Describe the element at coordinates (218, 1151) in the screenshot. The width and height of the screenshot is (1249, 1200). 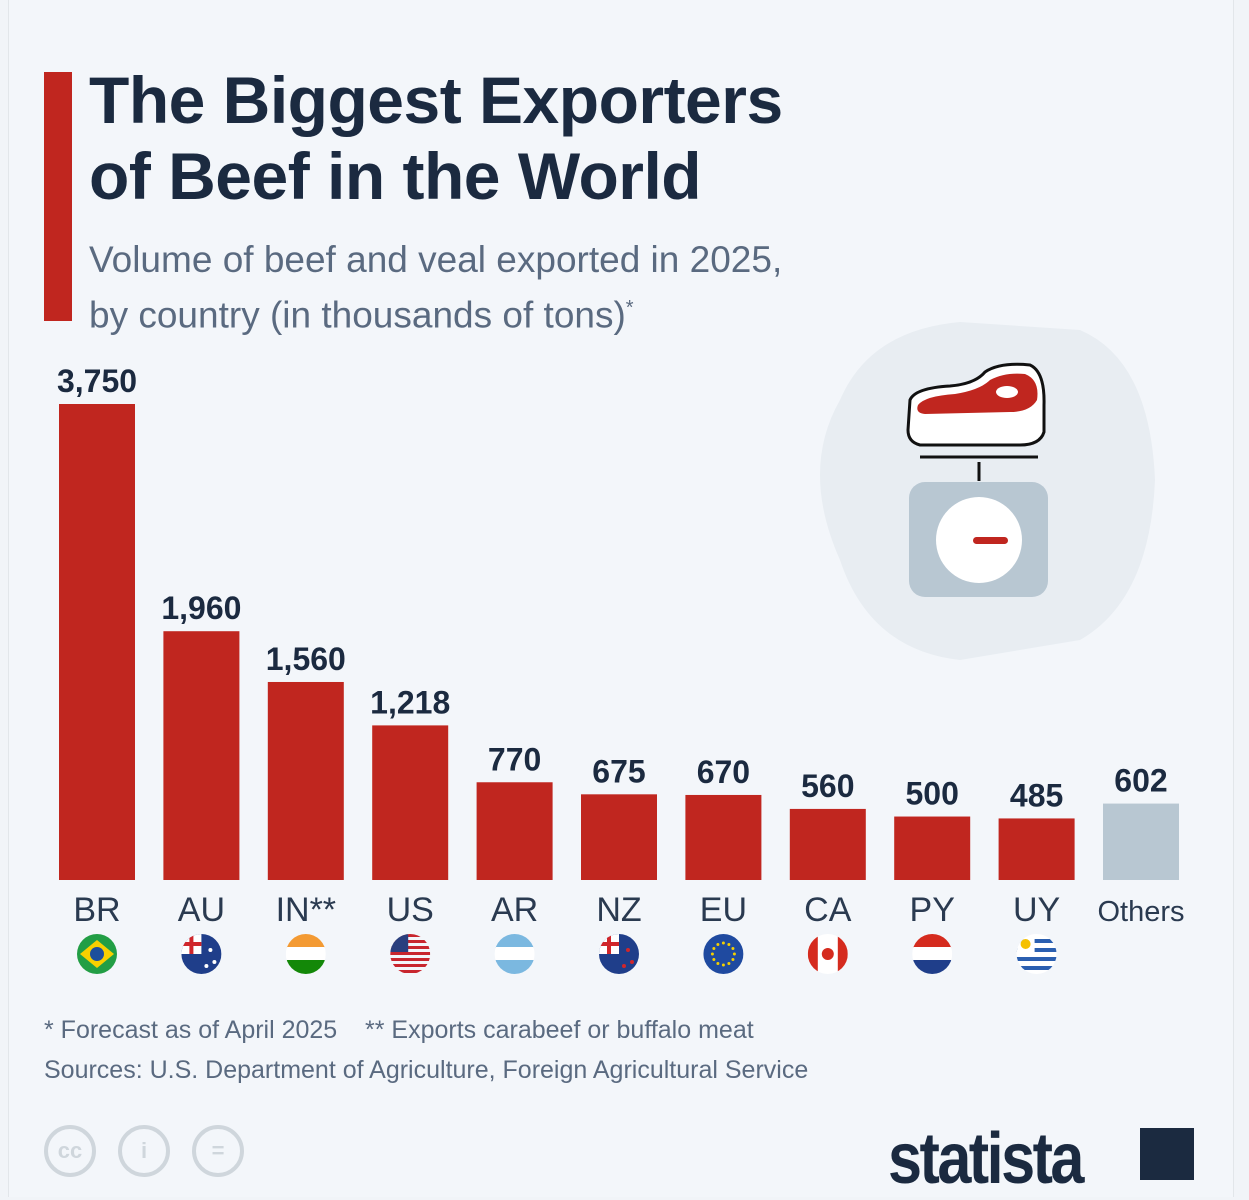
I see `no-derivatives-icon: =` at that location.